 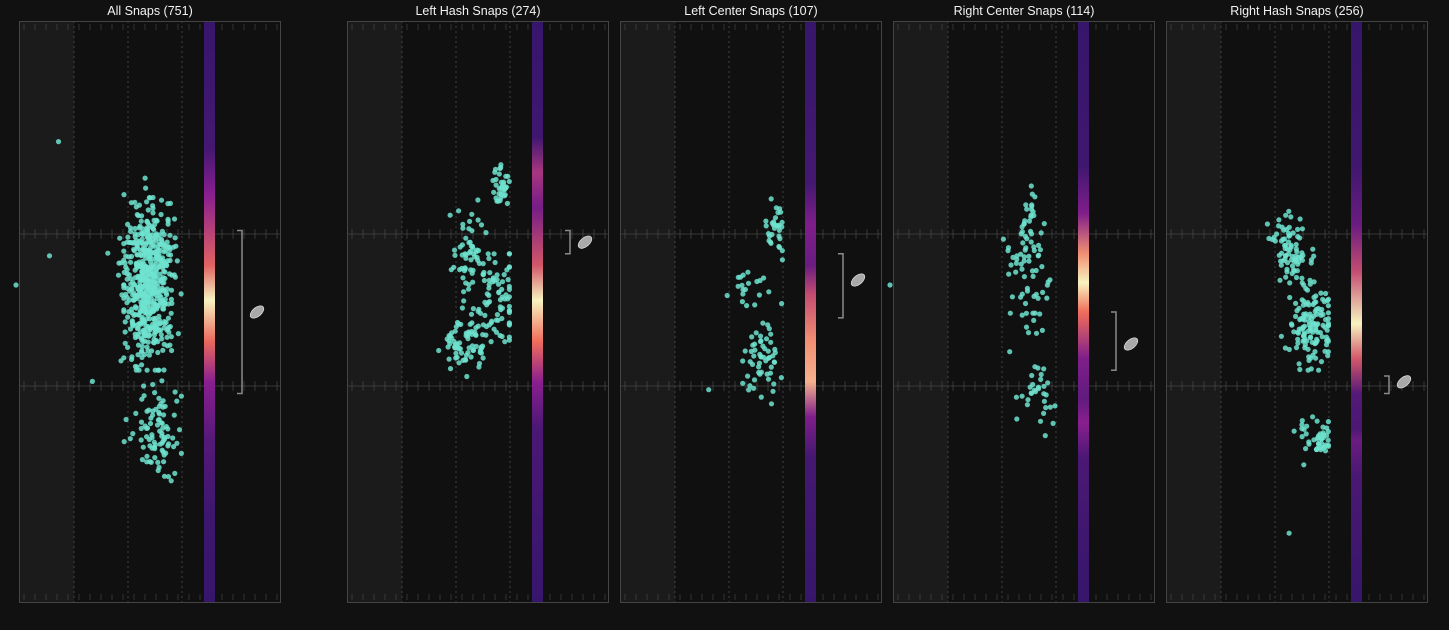 I want to click on range-bracket, so click(x=1387, y=385).